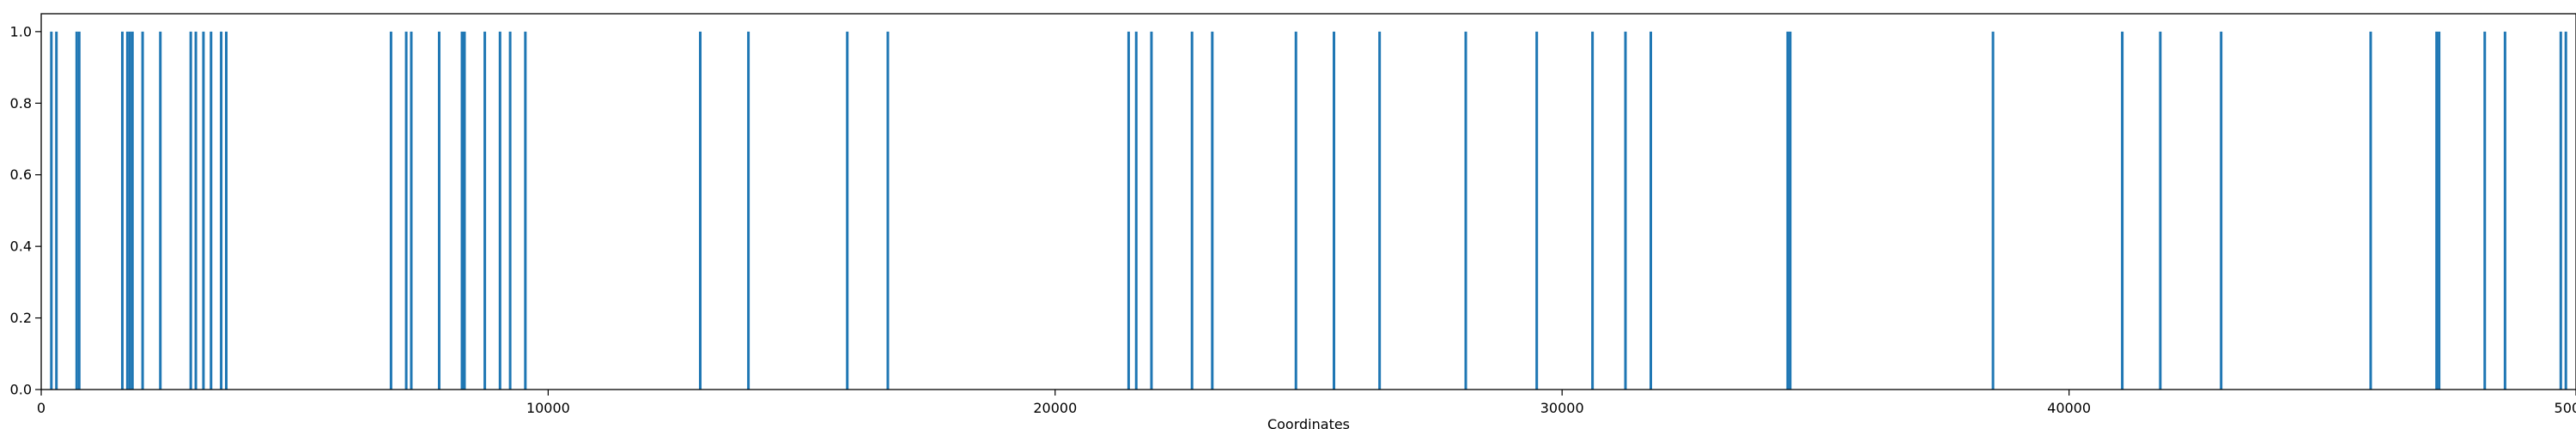  Describe the element at coordinates (21, 104) in the screenshot. I see `y-tick-label: 0.8` at that location.